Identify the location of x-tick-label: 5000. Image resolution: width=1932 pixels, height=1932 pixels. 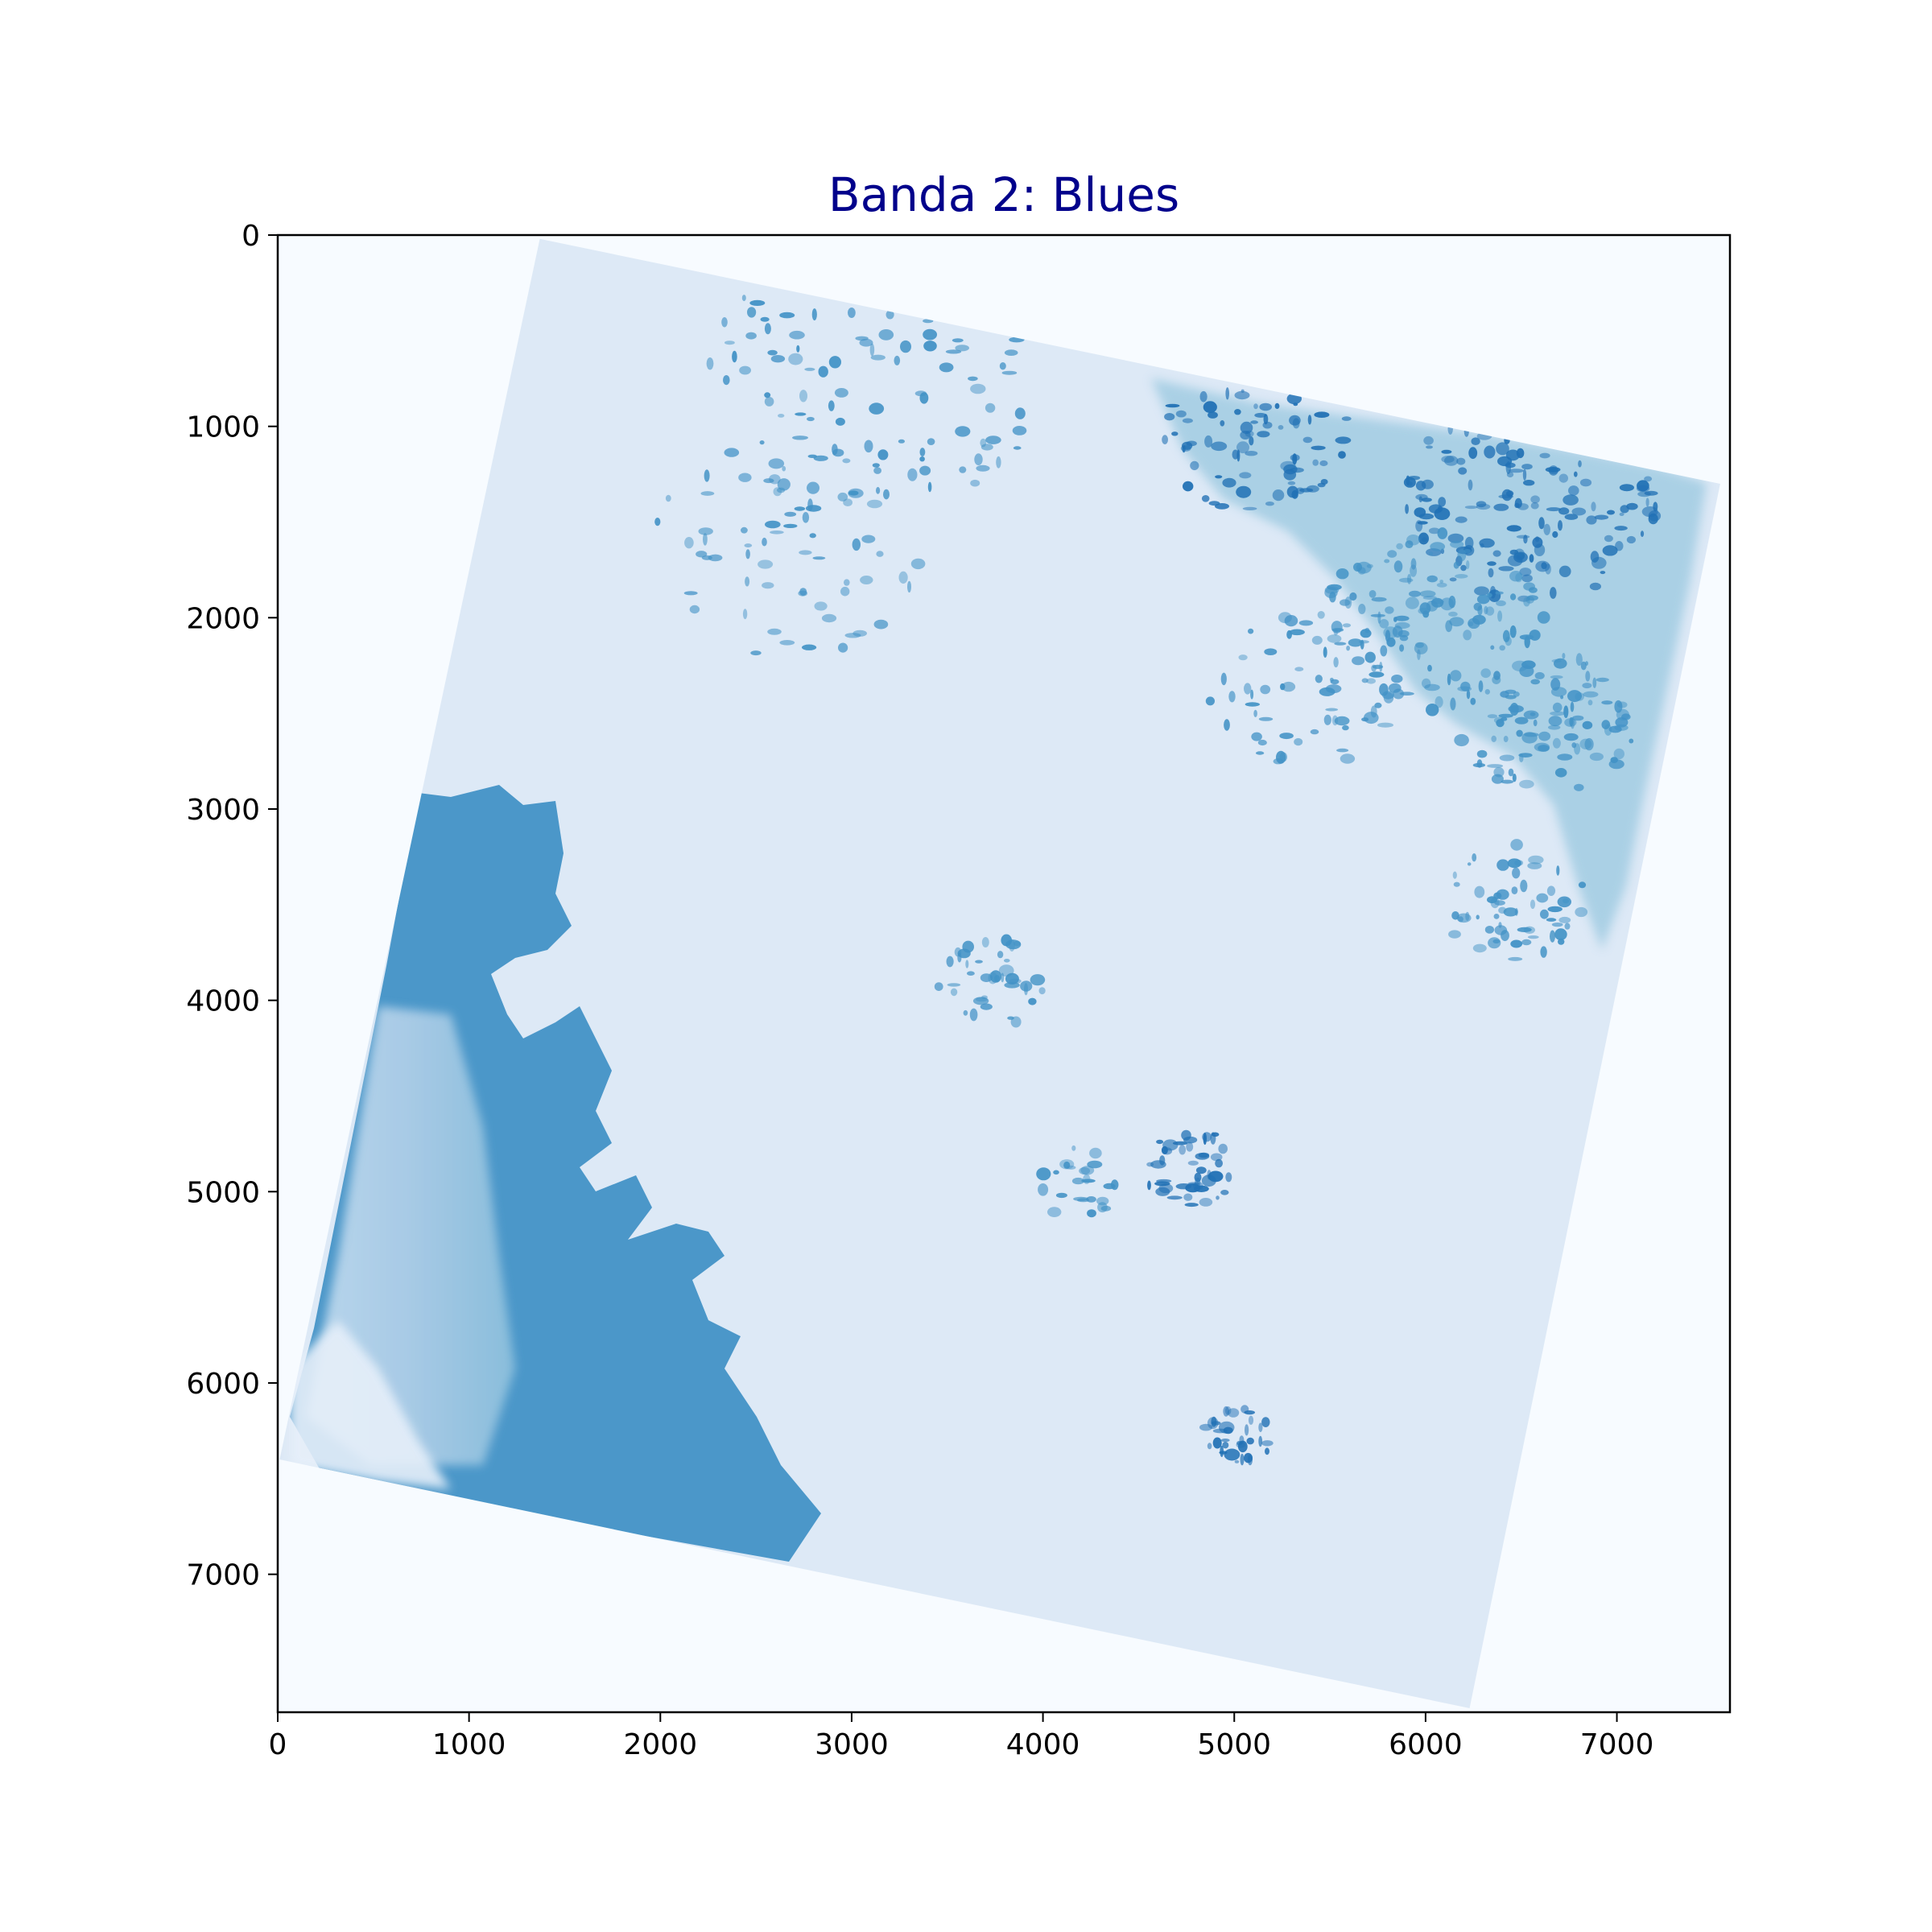
(1234, 1744).